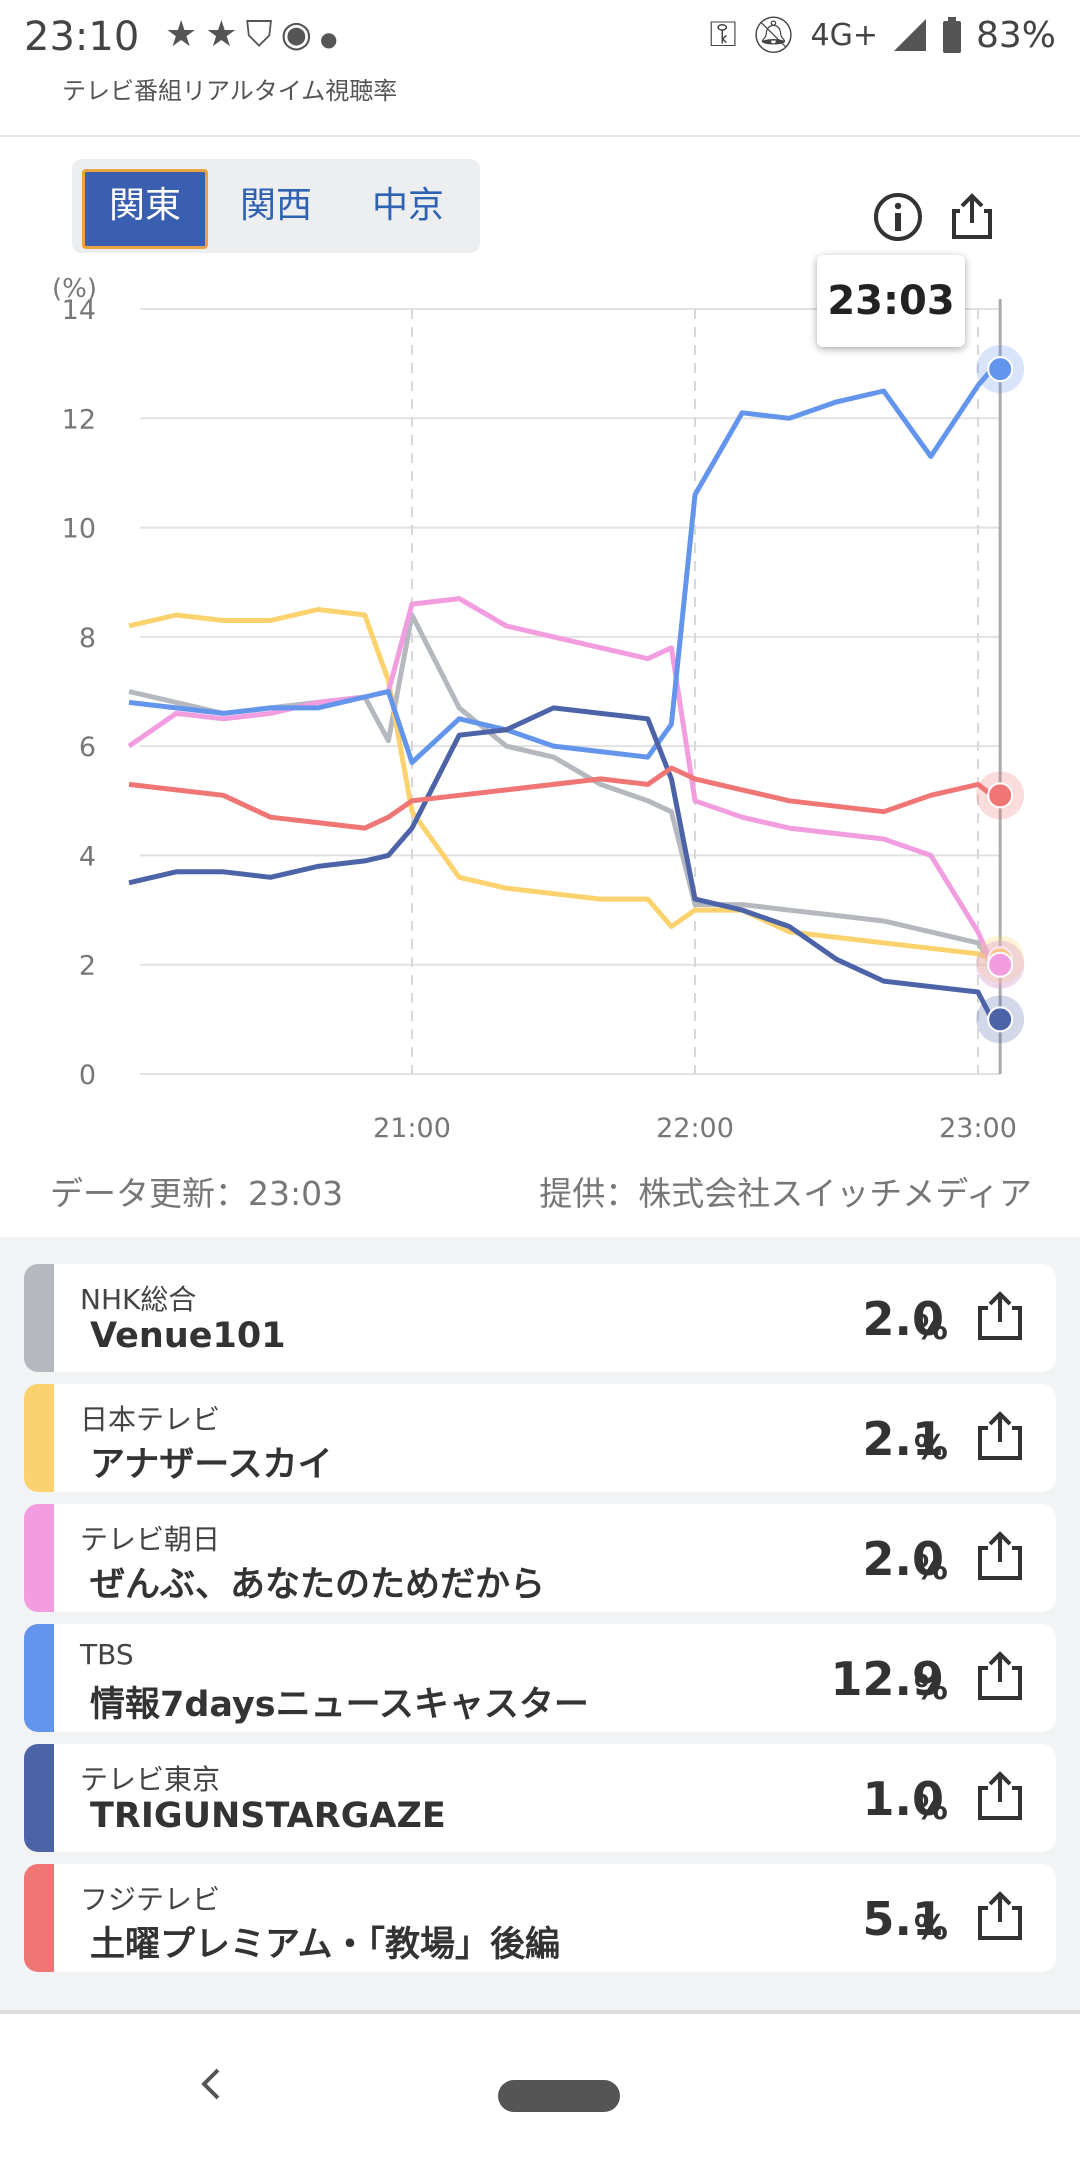 The height and width of the screenshot is (2164, 1080). What do you see at coordinates (87, 856) in the screenshot?
I see `y-tick-label: 4` at bounding box center [87, 856].